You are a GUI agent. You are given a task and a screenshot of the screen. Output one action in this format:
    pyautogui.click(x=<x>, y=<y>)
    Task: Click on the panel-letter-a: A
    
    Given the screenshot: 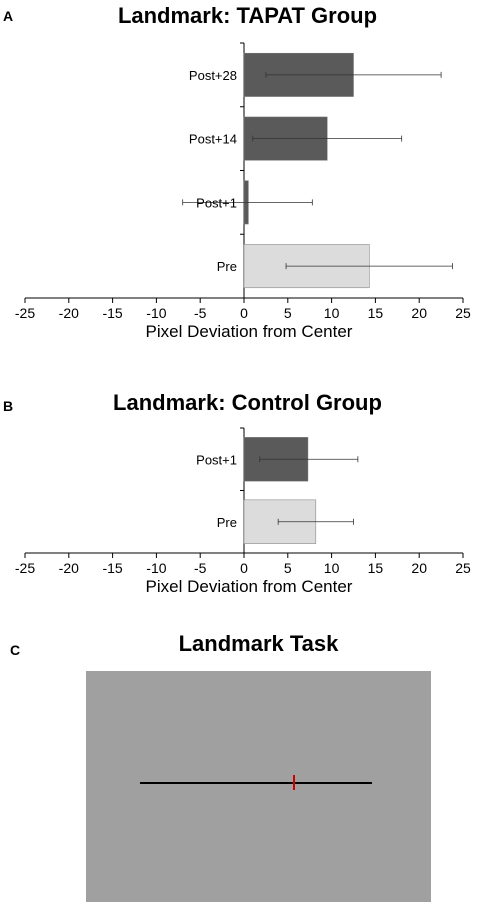 What is the action you would take?
    pyautogui.click(x=8, y=16)
    